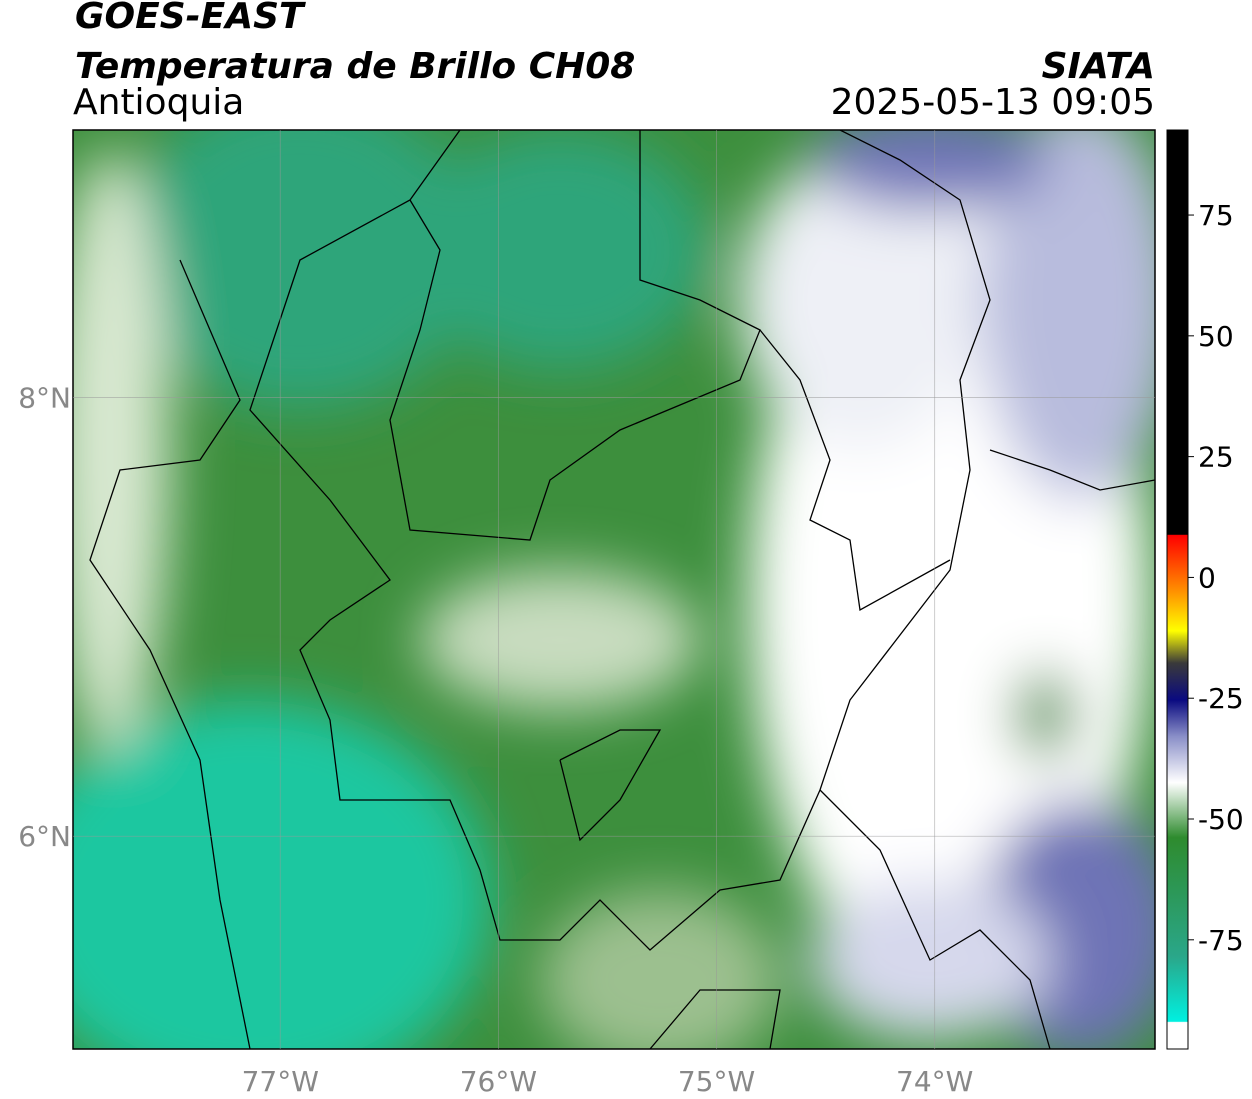 The image size is (1252, 1099). What do you see at coordinates (934, 1081) in the screenshot?
I see `lon-tick-label: 74°W` at bounding box center [934, 1081].